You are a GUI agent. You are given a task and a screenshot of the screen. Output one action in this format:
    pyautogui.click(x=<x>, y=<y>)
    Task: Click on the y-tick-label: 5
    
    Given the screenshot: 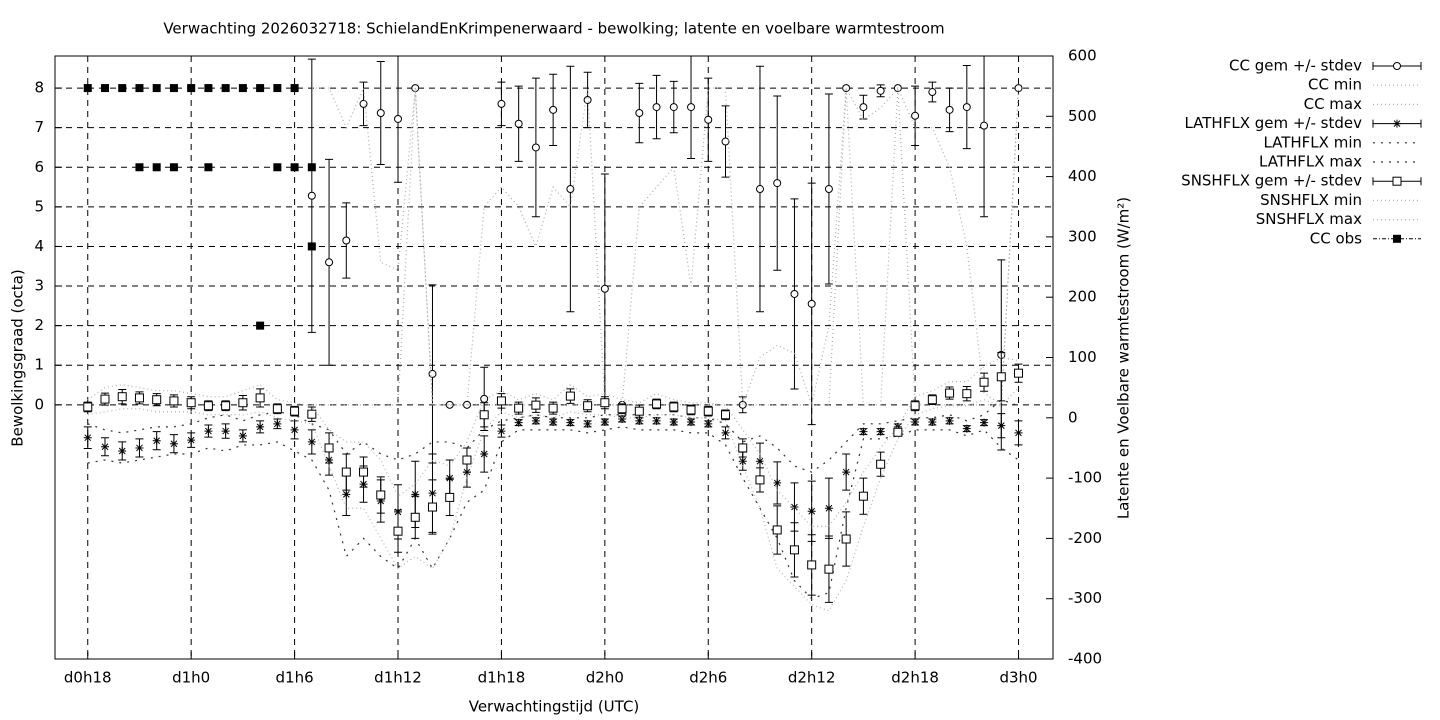 What is the action you would take?
    pyautogui.click(x=39, y=206)
    